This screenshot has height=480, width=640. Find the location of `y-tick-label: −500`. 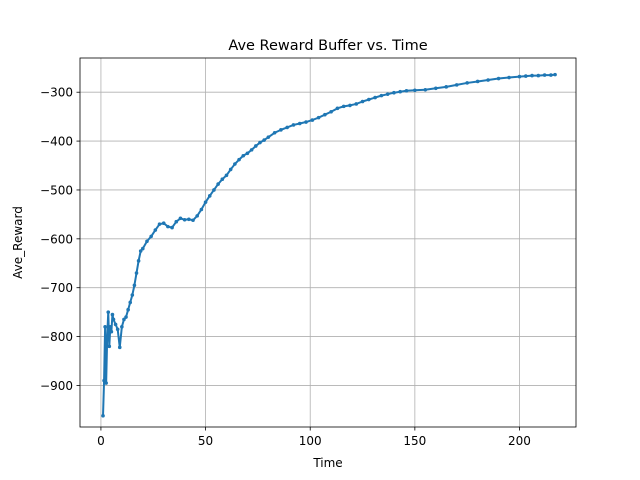

y-tick-label: −500 is located at coordinates (56, 190).